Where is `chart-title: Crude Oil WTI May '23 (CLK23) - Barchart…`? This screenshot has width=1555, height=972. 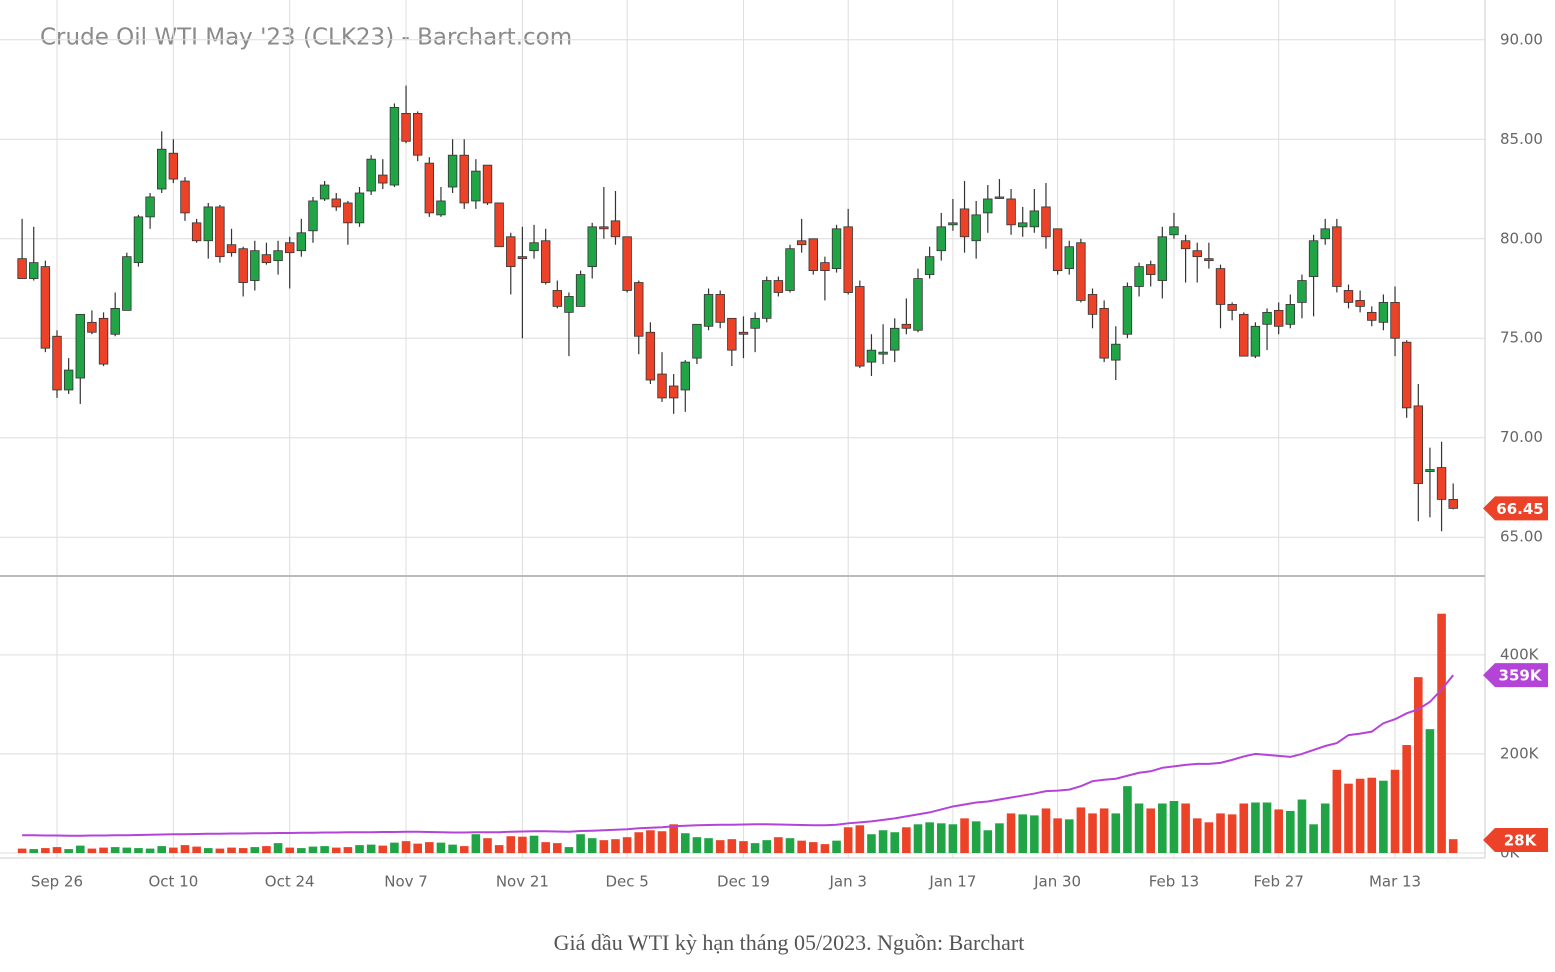
chart-title: Crude Oil WTI May '23 (CLK23) - Barchart… is located at coordinates (306, 38).